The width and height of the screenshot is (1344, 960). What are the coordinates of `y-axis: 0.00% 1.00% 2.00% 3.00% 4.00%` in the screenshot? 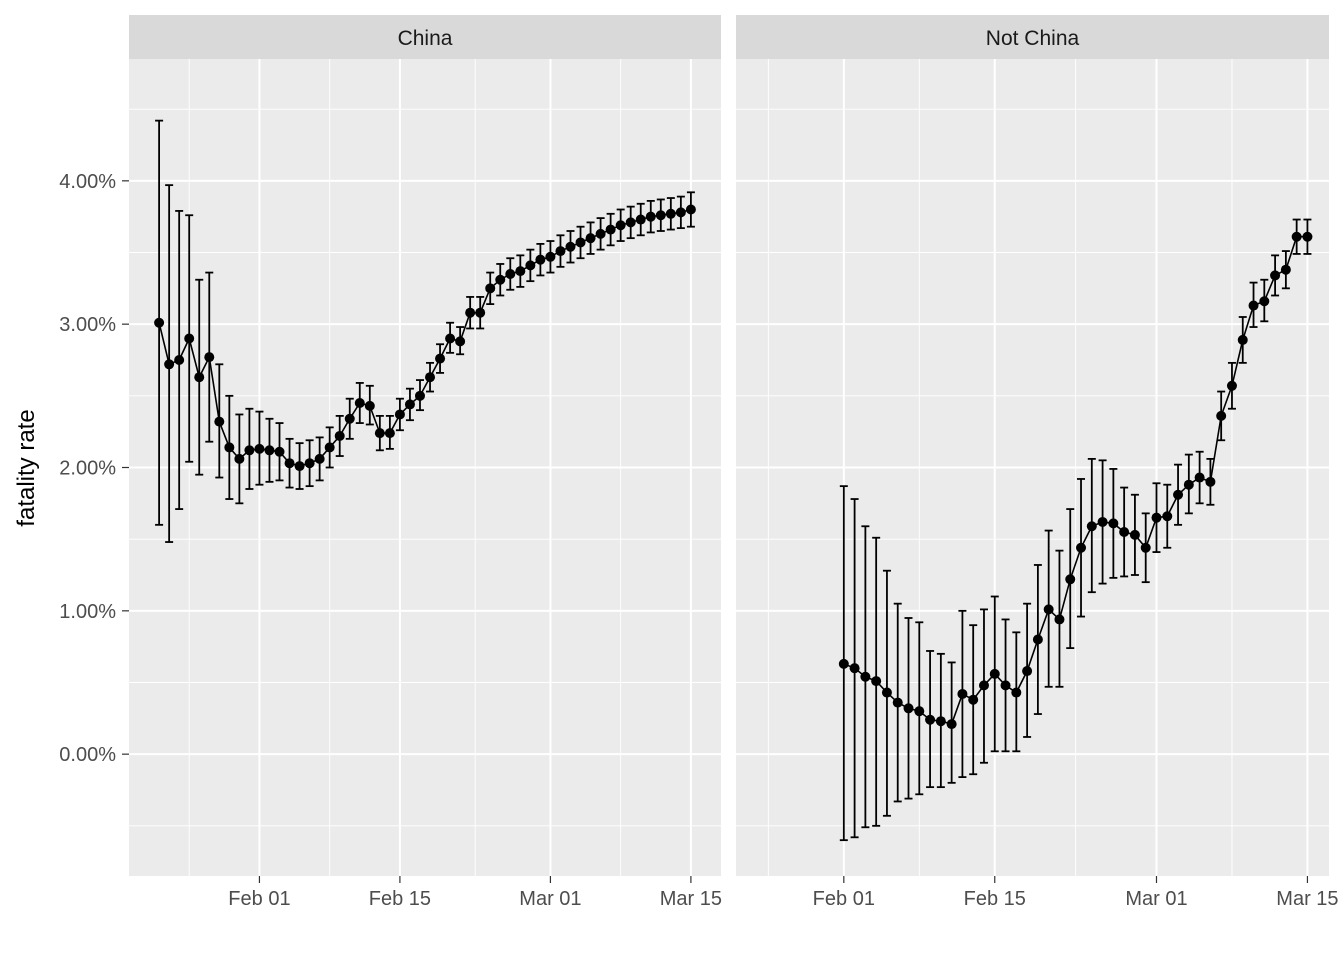 It's located at (94, 468).